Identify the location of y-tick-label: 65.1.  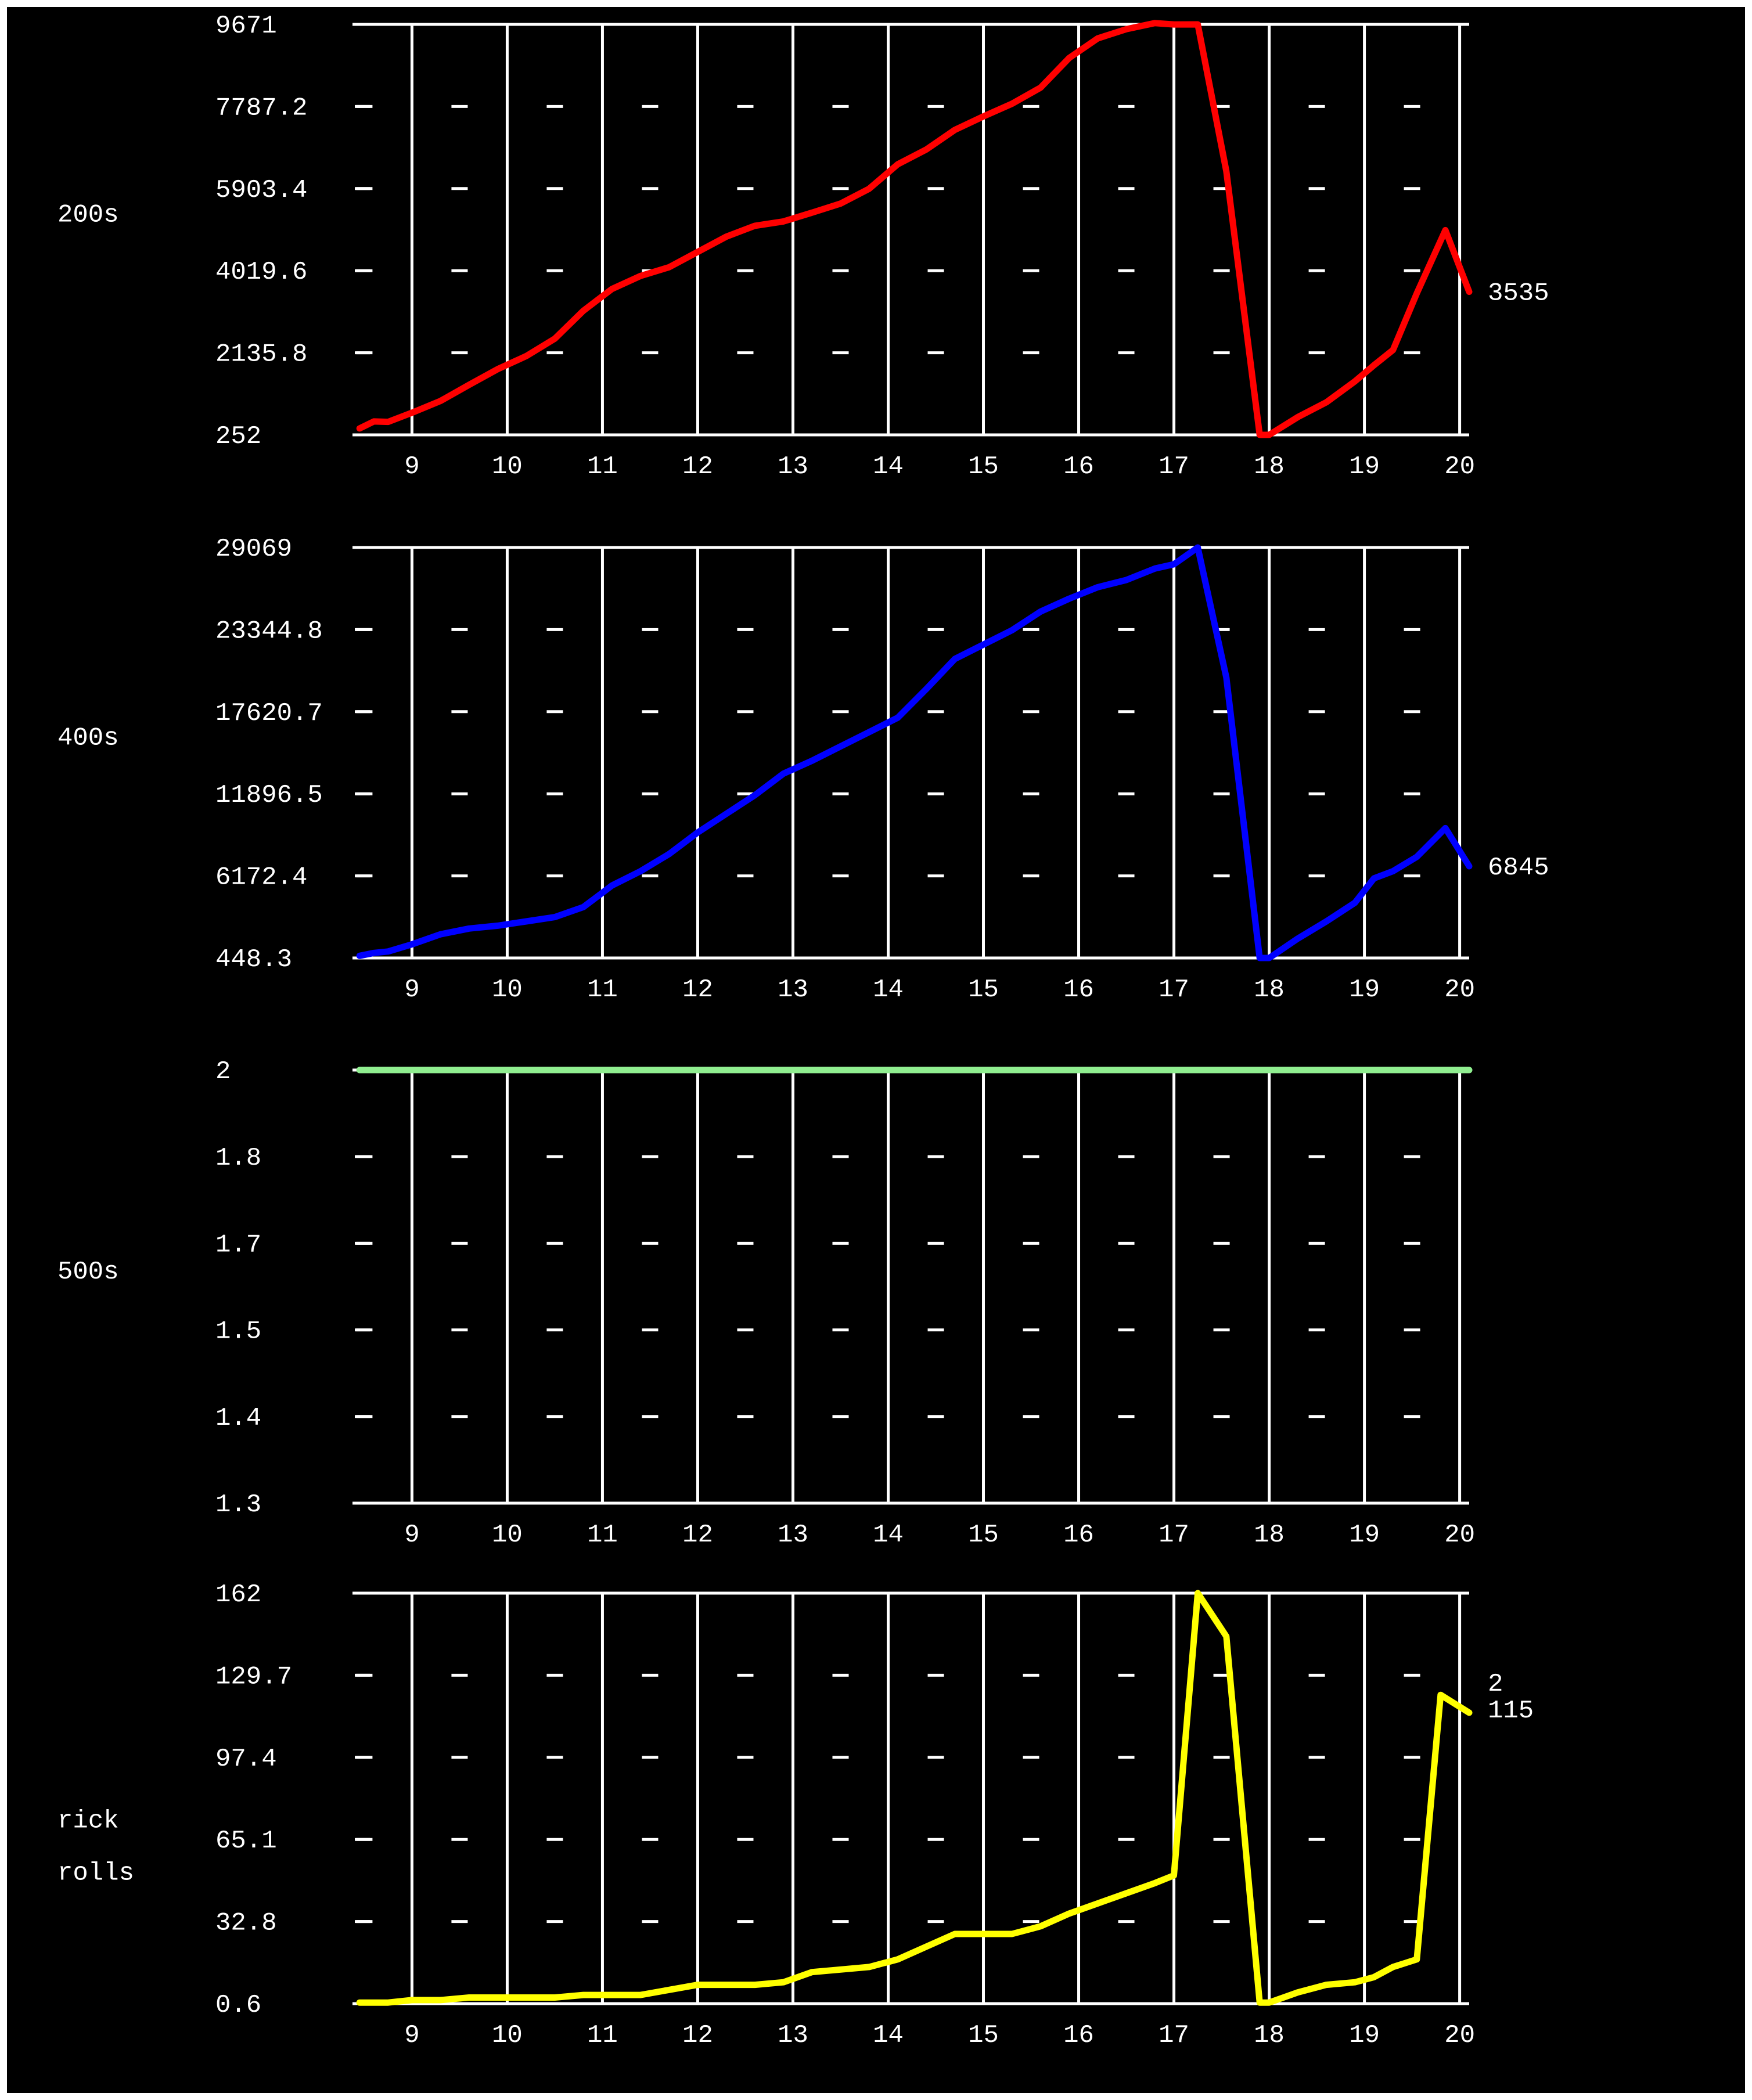
(246, 1842).